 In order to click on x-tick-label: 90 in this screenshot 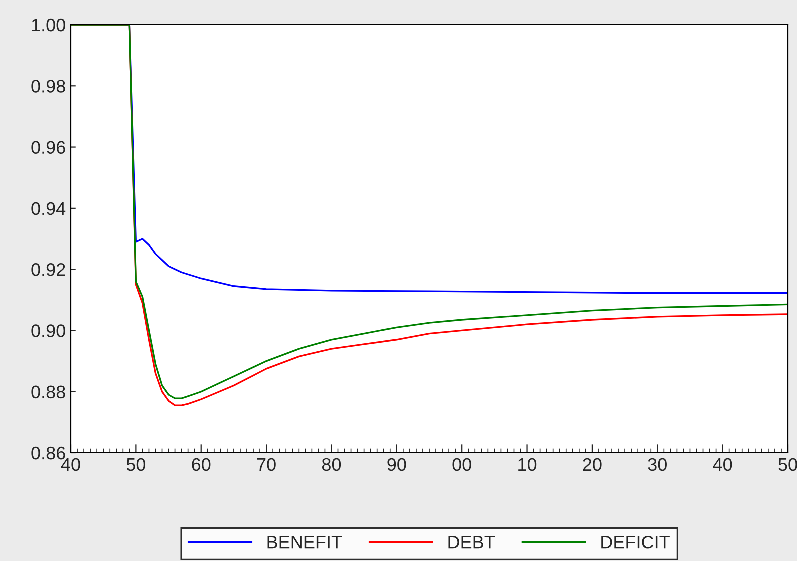, I will do `click(397, 465)`.